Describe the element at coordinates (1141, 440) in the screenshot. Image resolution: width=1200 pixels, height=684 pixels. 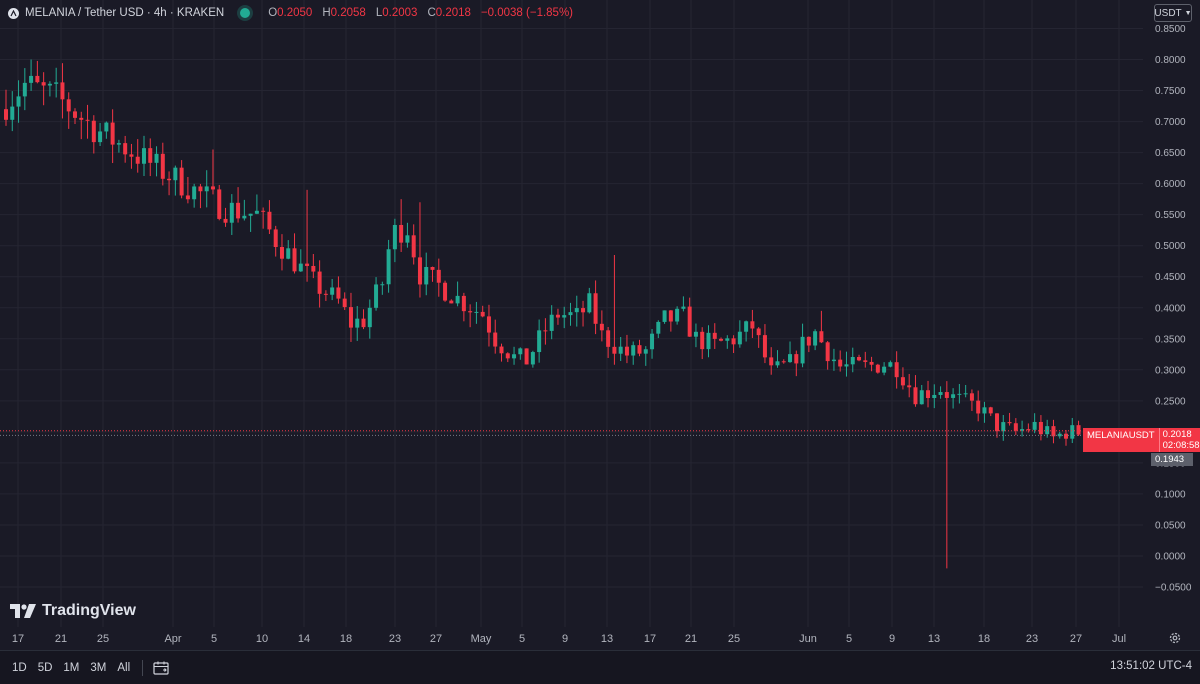
I see `last-price-tag: MELANIAUSDT 0.2018 02:08:58` at that location.